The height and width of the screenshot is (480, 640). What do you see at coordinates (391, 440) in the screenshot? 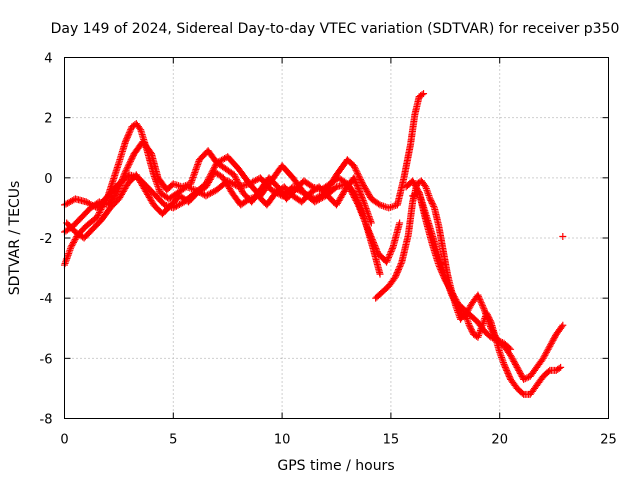
I see `x-tick-label: 15` at bounding box center [391, 440].